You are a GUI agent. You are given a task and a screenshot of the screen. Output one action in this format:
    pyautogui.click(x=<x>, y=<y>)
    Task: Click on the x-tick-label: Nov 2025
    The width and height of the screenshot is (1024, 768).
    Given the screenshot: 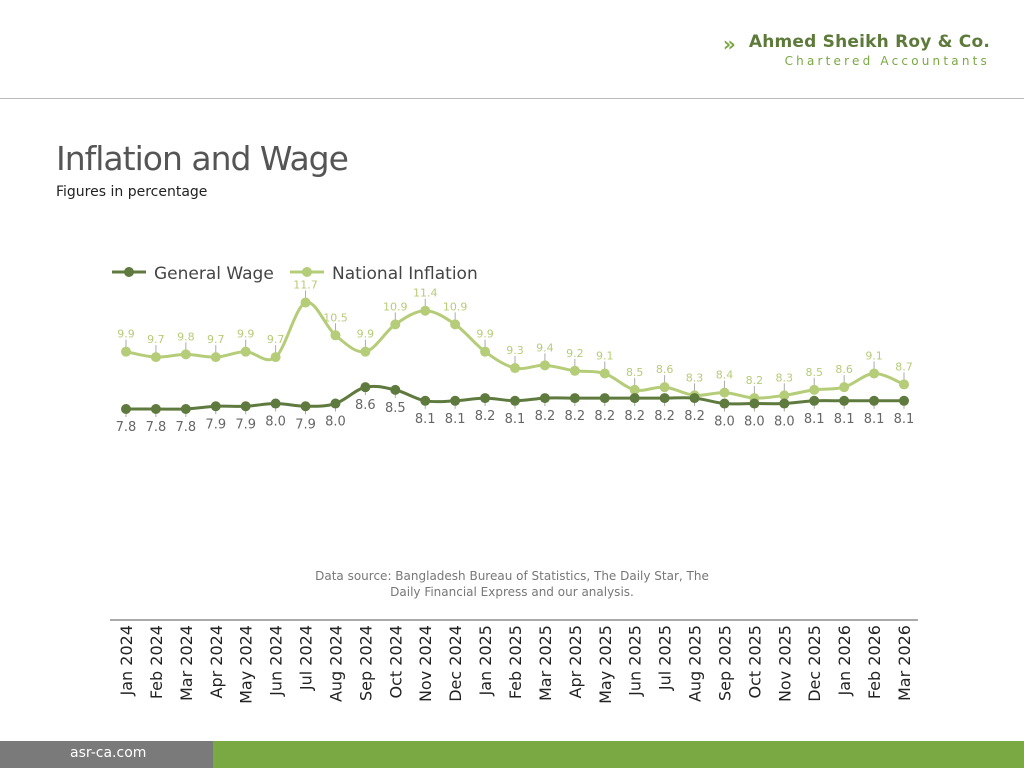 What is the action you would take?
    pyautogui.click(x=784, y=663)
    